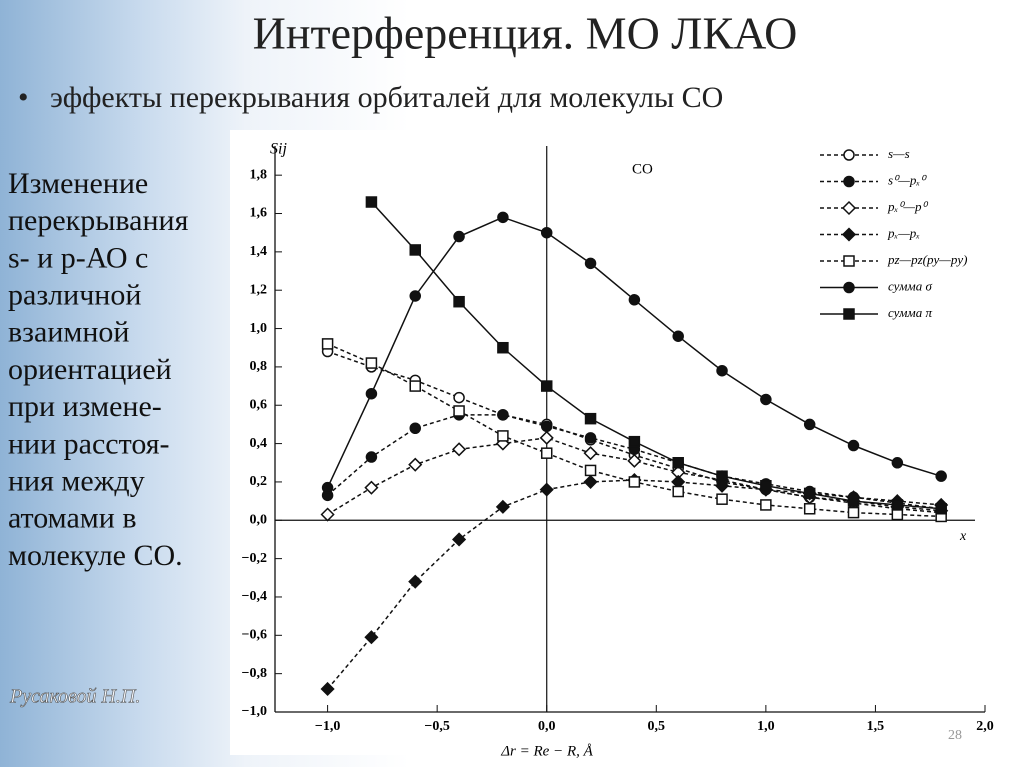 The width and height of the screenshot is (1024, 767). What do you see at coordinates (95, 555) in the screenshot?
I see `side-text-line: молекуле CO.` at bounding box center [95, 555].